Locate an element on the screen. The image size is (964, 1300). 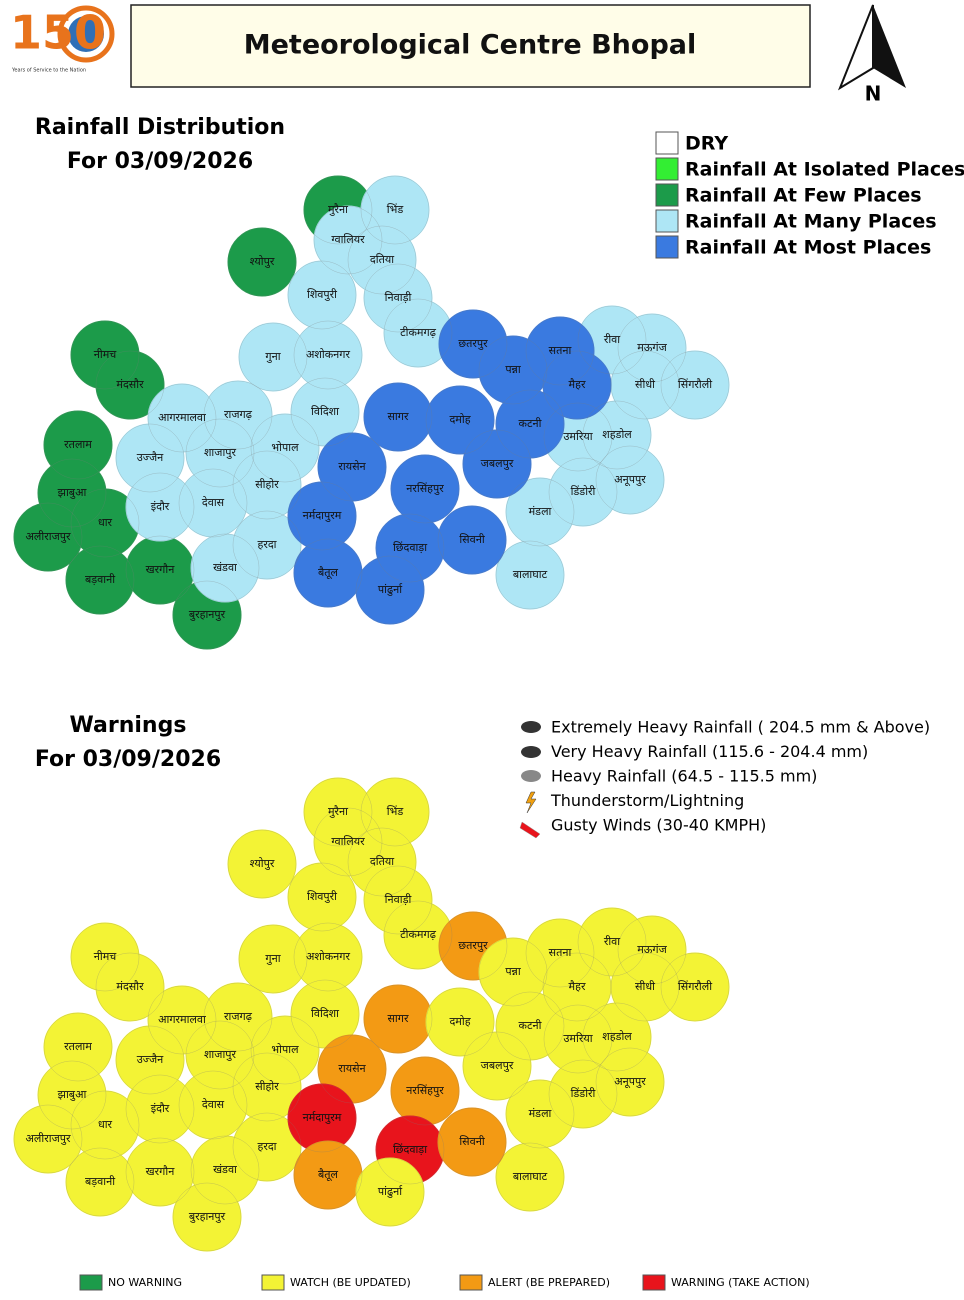
legend-label: DRY is located at coordinates (706, 144).